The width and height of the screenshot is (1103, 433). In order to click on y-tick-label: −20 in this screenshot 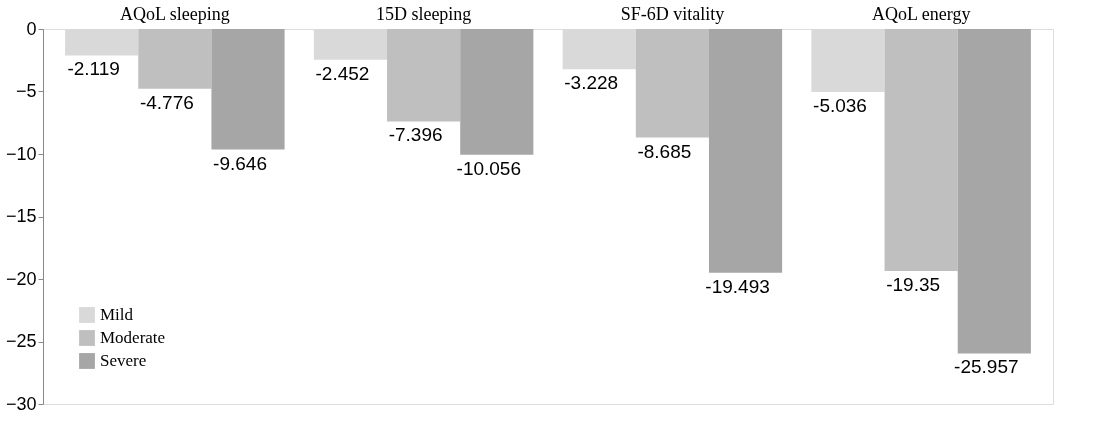, I will do `click(21, 278)`.